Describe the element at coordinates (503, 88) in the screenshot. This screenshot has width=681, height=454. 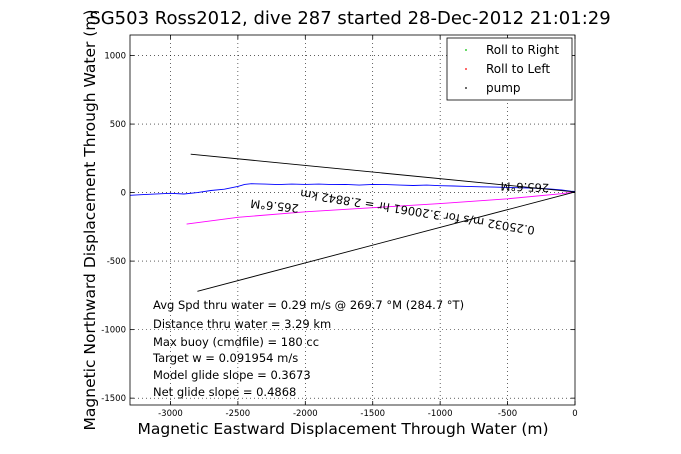
I see `legend-label-pump: pump` at that location.